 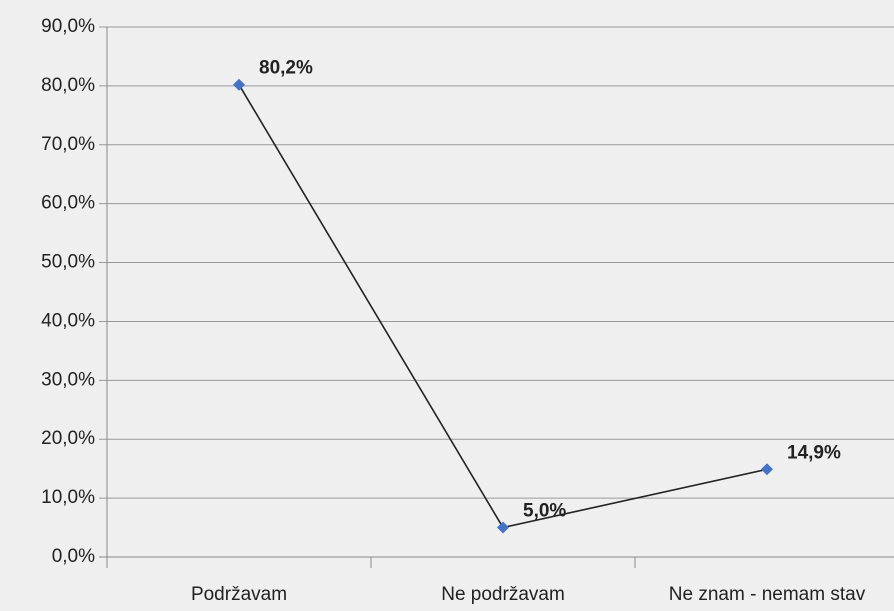 What do you see at coordinates (73, 556) in the screenshot?
I see `y-tick-label: 0,0%` at bounding box center [73, 556].